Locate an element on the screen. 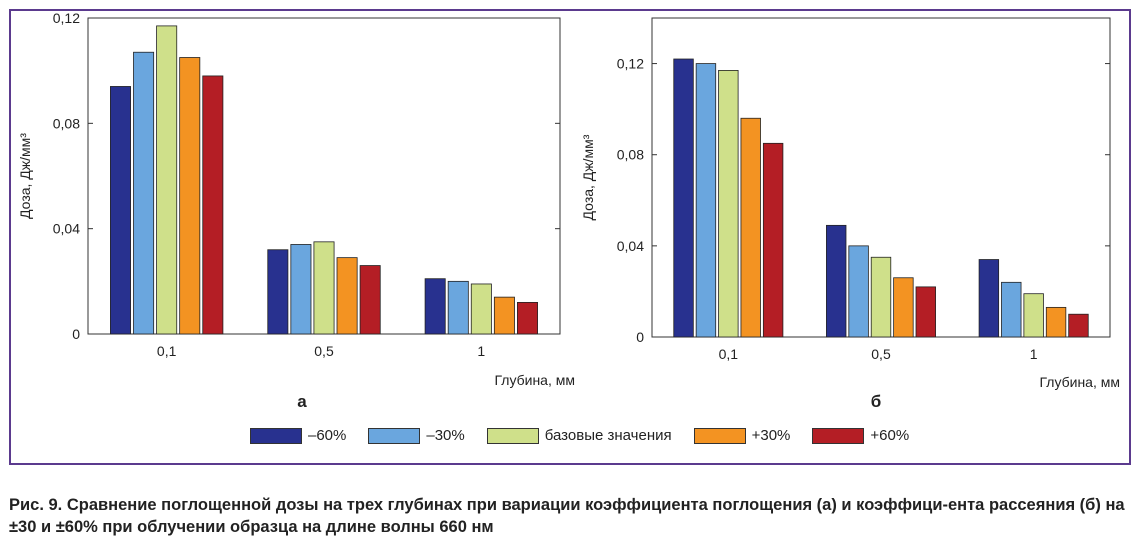 The image size is (1144, 549). legend-item: –30% is located at coordinates (416, 435).